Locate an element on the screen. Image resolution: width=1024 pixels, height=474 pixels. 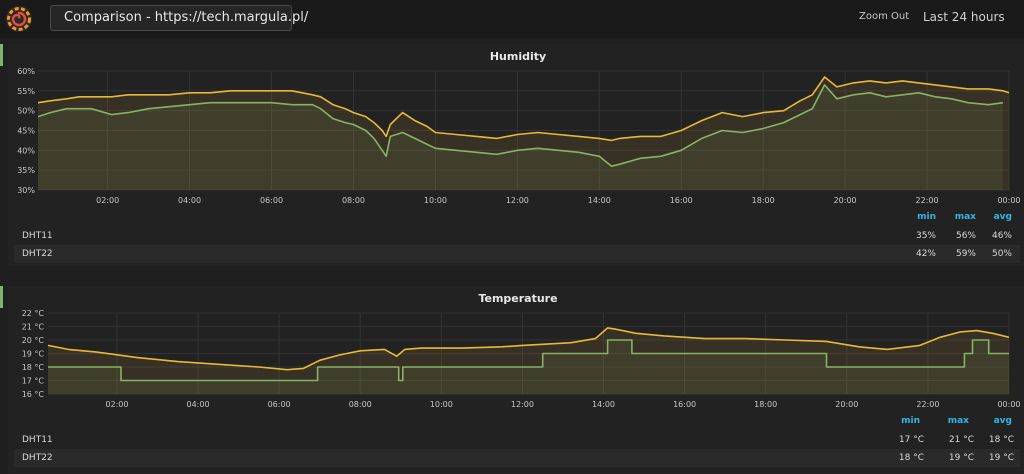
y-tick-label: 35% is located at coordinates (26, 170).